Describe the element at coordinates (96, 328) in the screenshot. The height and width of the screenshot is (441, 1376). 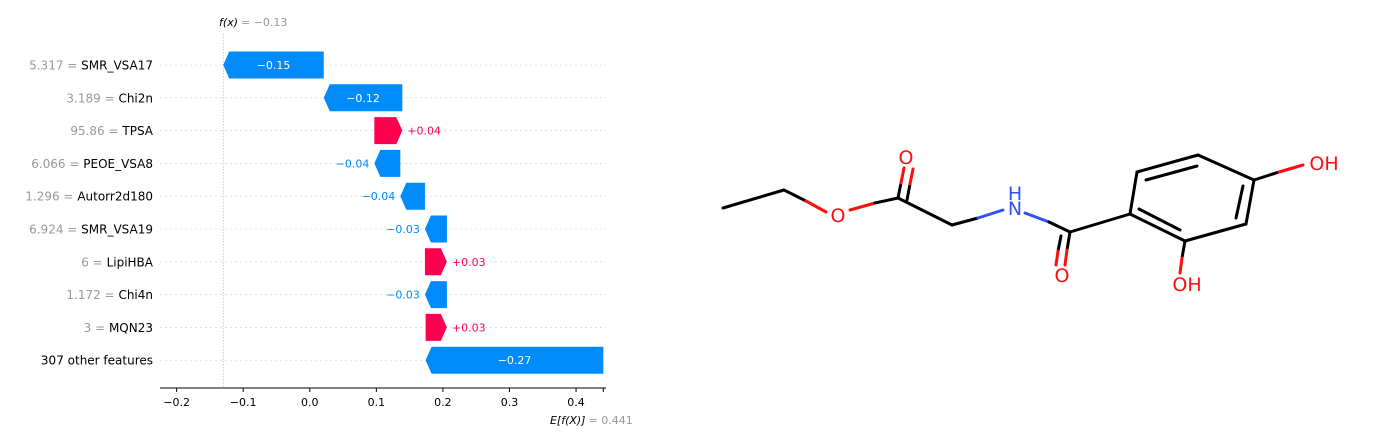
I see `feature-value: 3 =` at that location.